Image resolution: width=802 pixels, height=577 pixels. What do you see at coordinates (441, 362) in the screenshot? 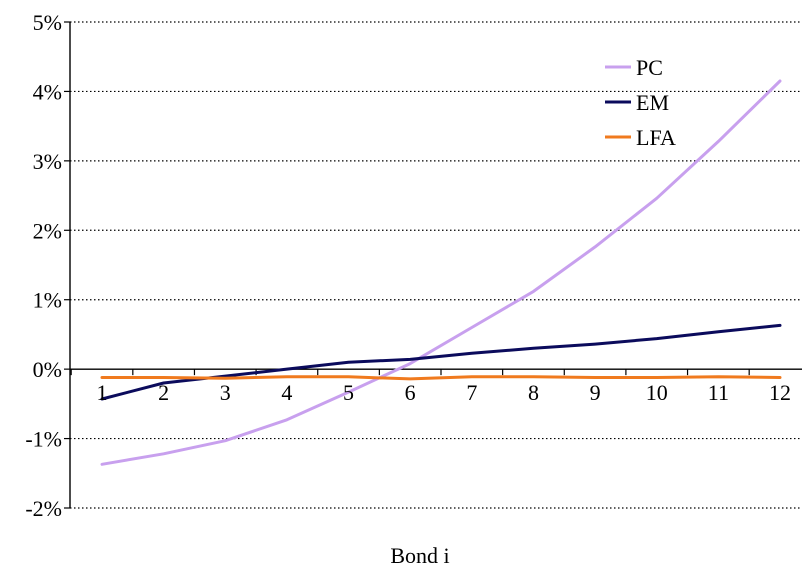
I see `series-line-em` at bounding box center [441, 362].